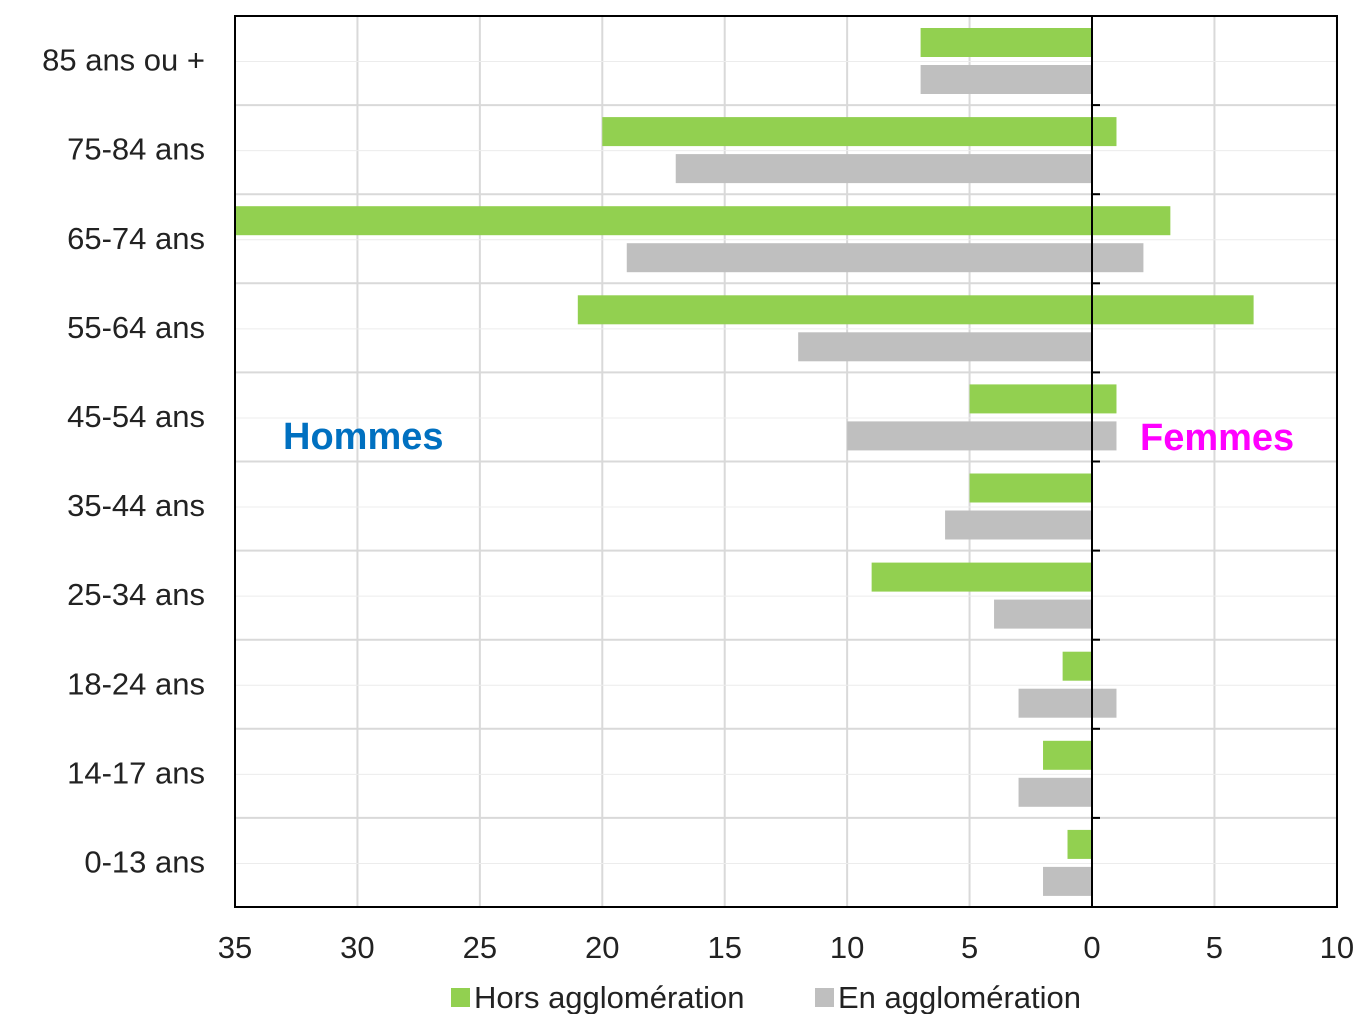  Describe the element at coordinates (136, 149) in the screenshot. I see `category-label: 75-84 ans` at that location.